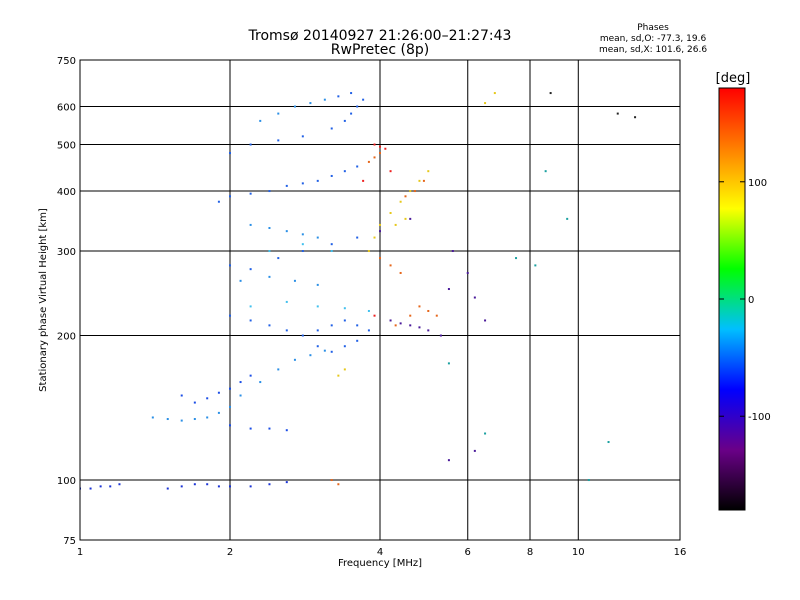 The width and height of the screenshot is (800, 600). Describe the element at coordinates (66, 301) in the screenshot. I see `y-axis-ticks: 75 100 200 300 400 500 600 750` at that location.